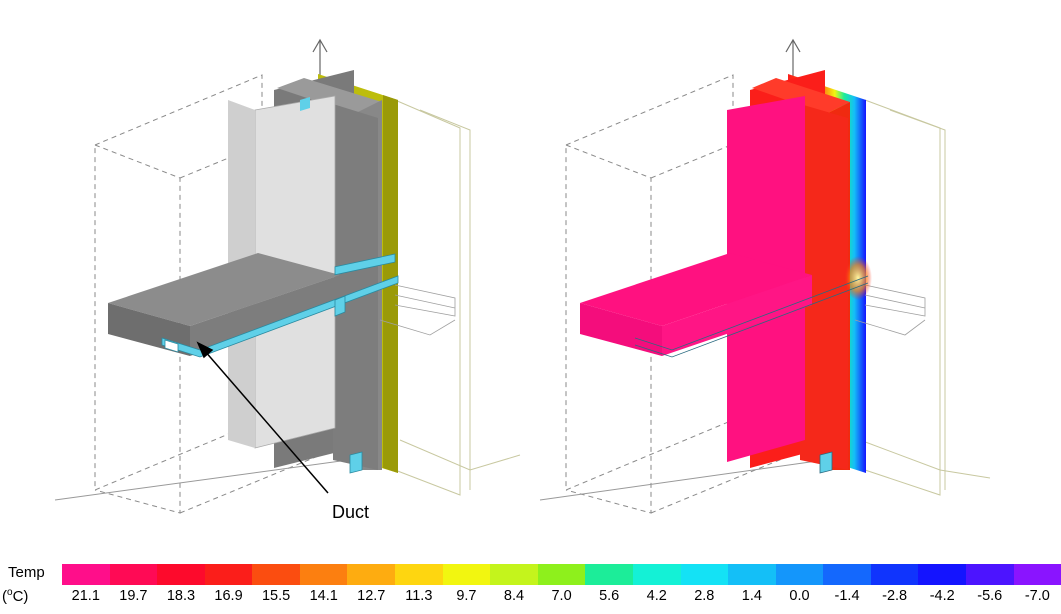  What do you see at coordinates (350, 512) in the screenshot?
I see `duct-label: Duct` at bounding box center [350, 512].